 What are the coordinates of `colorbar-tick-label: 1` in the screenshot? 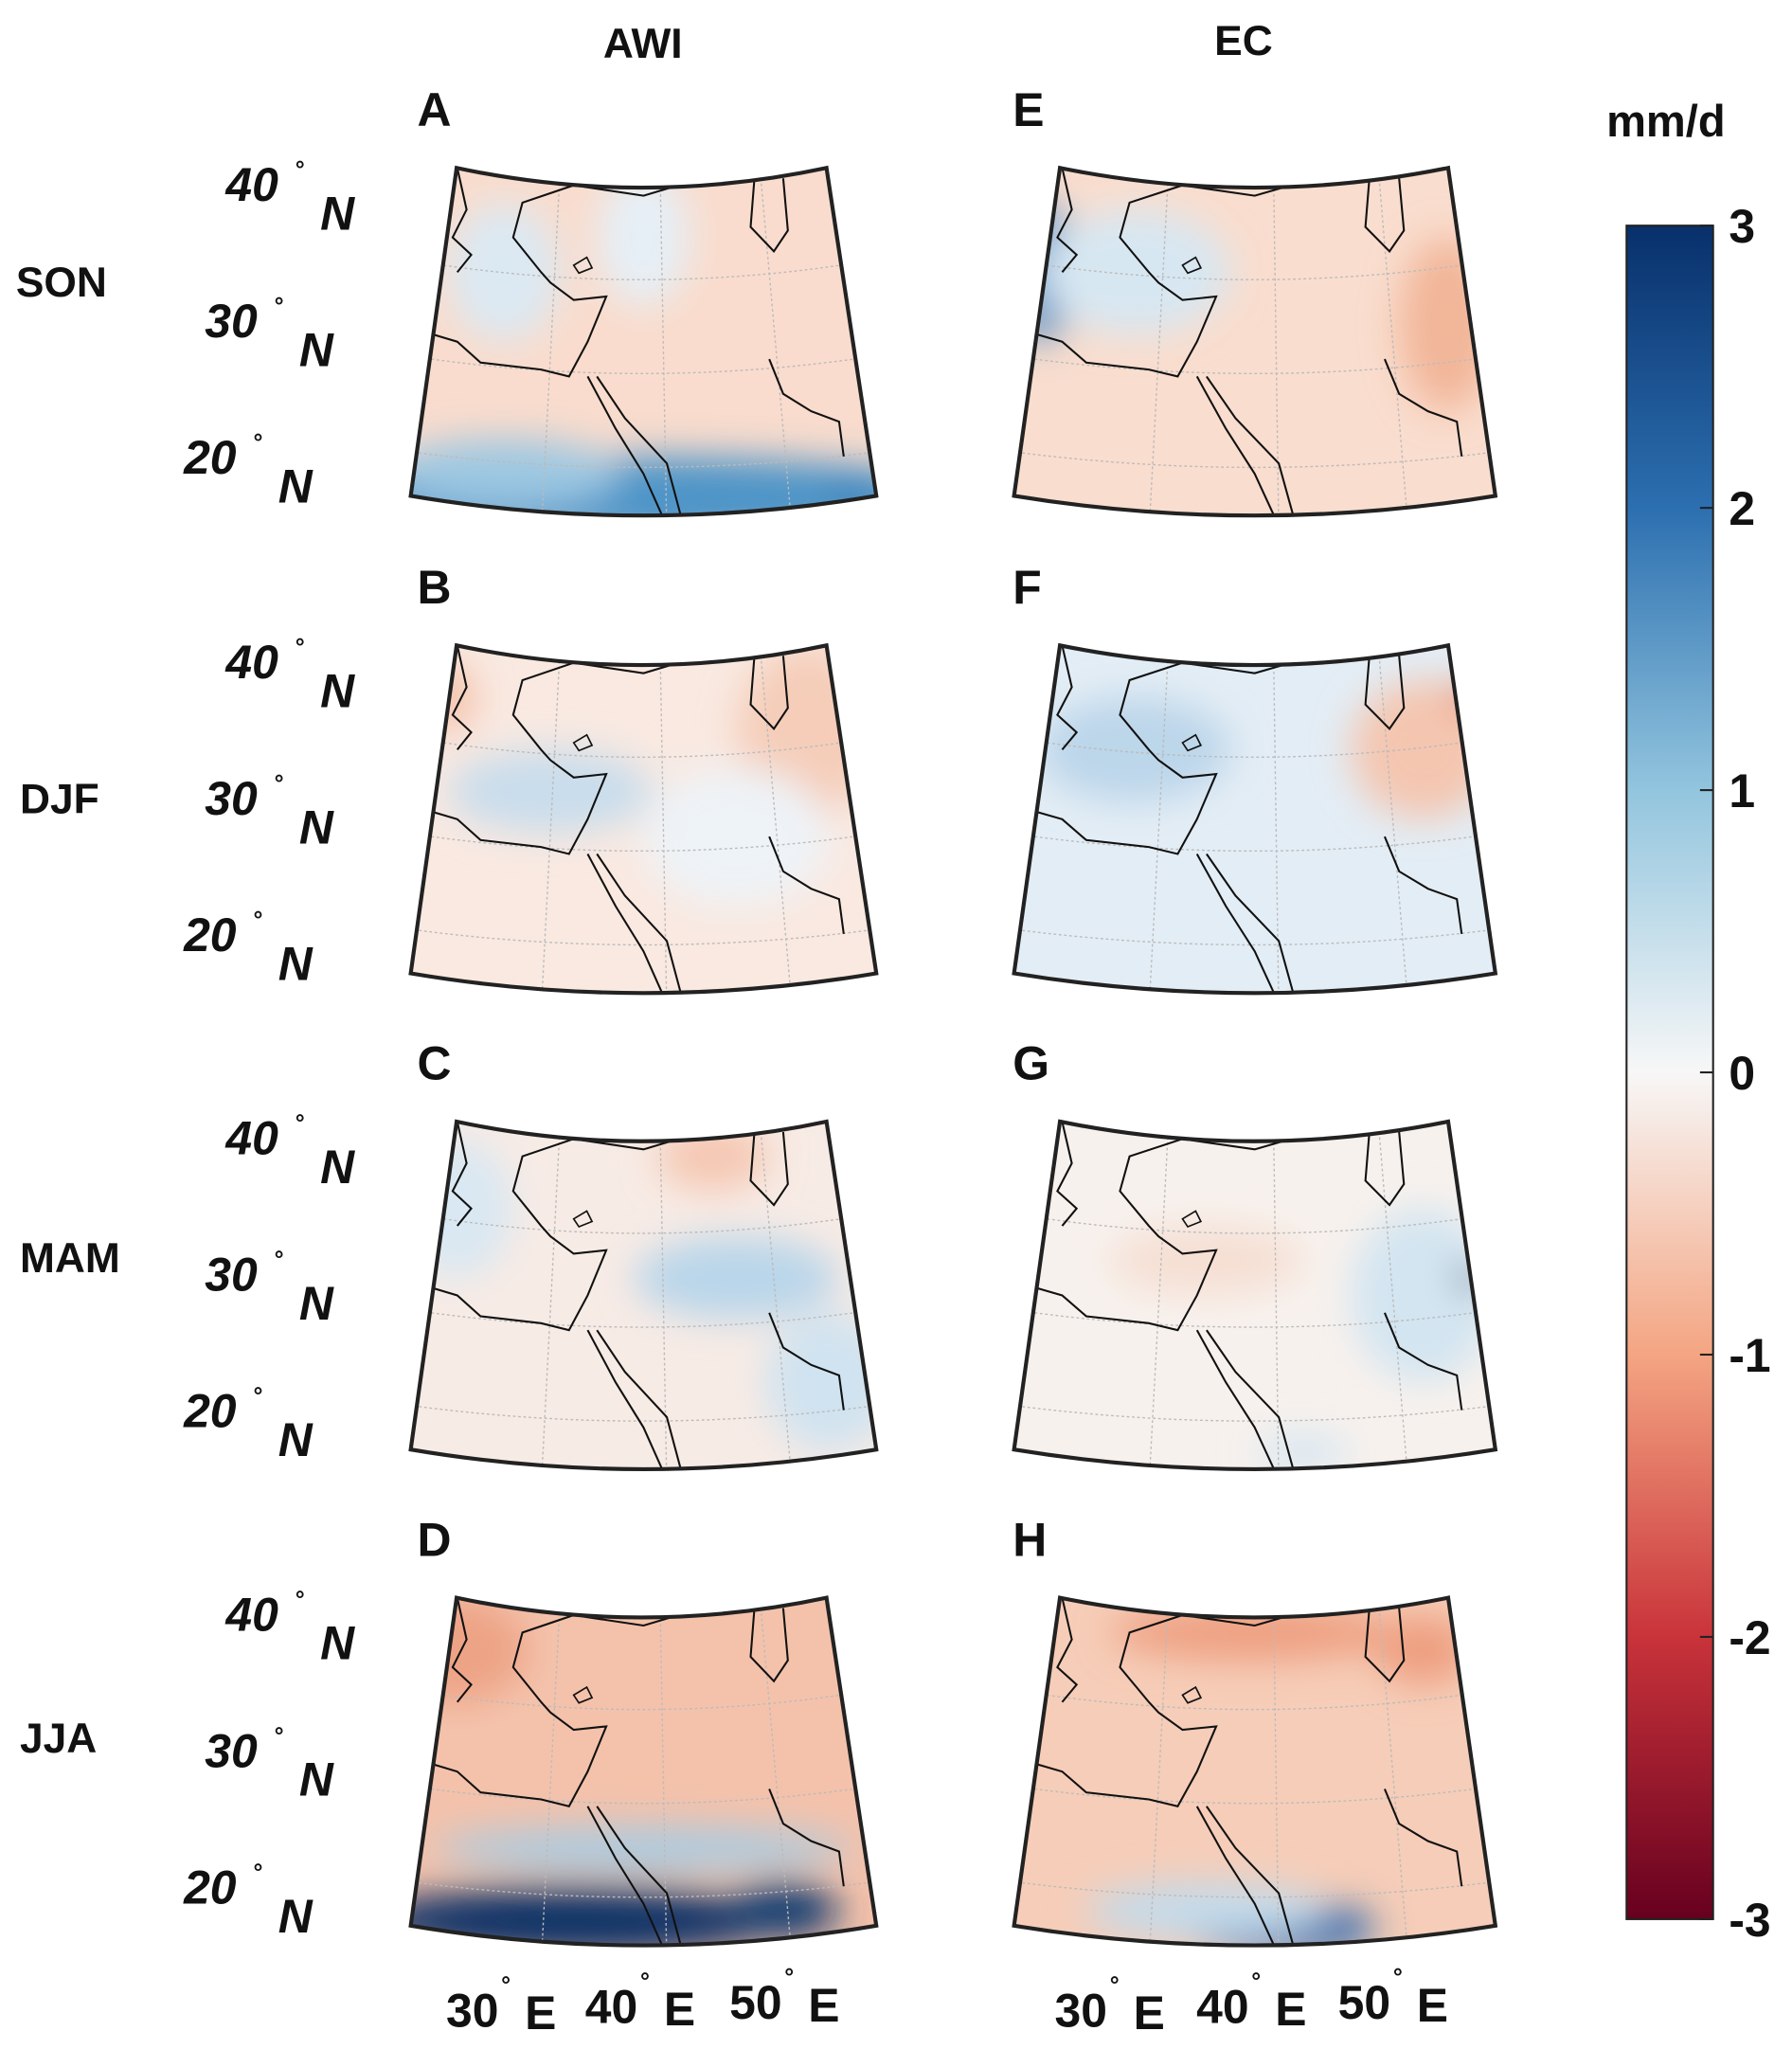 It's located at (1742, 791).